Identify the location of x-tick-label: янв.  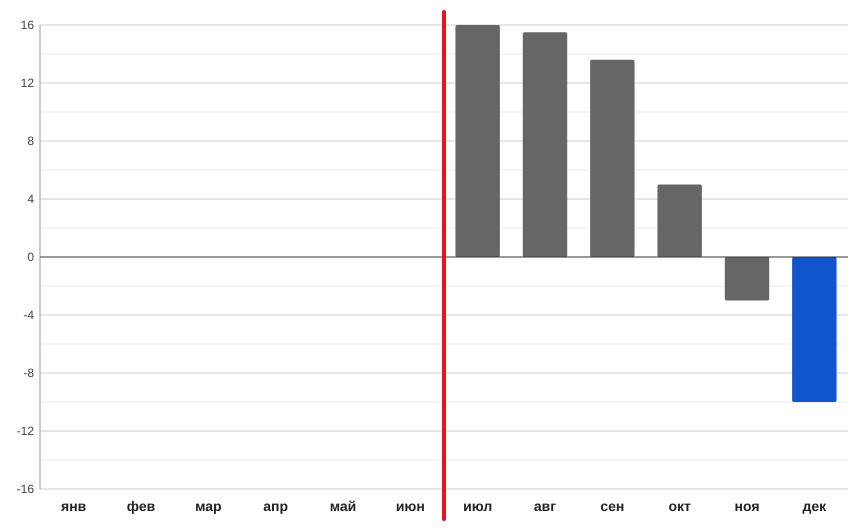
(74, 506).